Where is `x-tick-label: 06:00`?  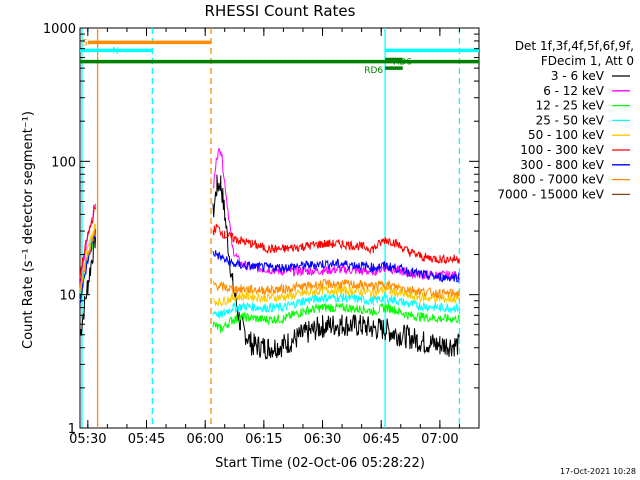
x-tick-label: 06:00 is located at coordinates (204, 439).